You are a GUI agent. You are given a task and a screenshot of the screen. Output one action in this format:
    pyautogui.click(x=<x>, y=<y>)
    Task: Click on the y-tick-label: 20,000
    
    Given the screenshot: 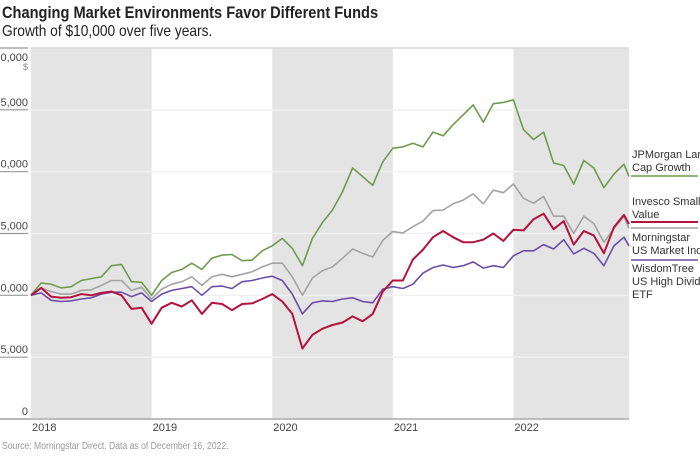 What is the action you would take?
    pyautogui.click(x=14, y=165)
    